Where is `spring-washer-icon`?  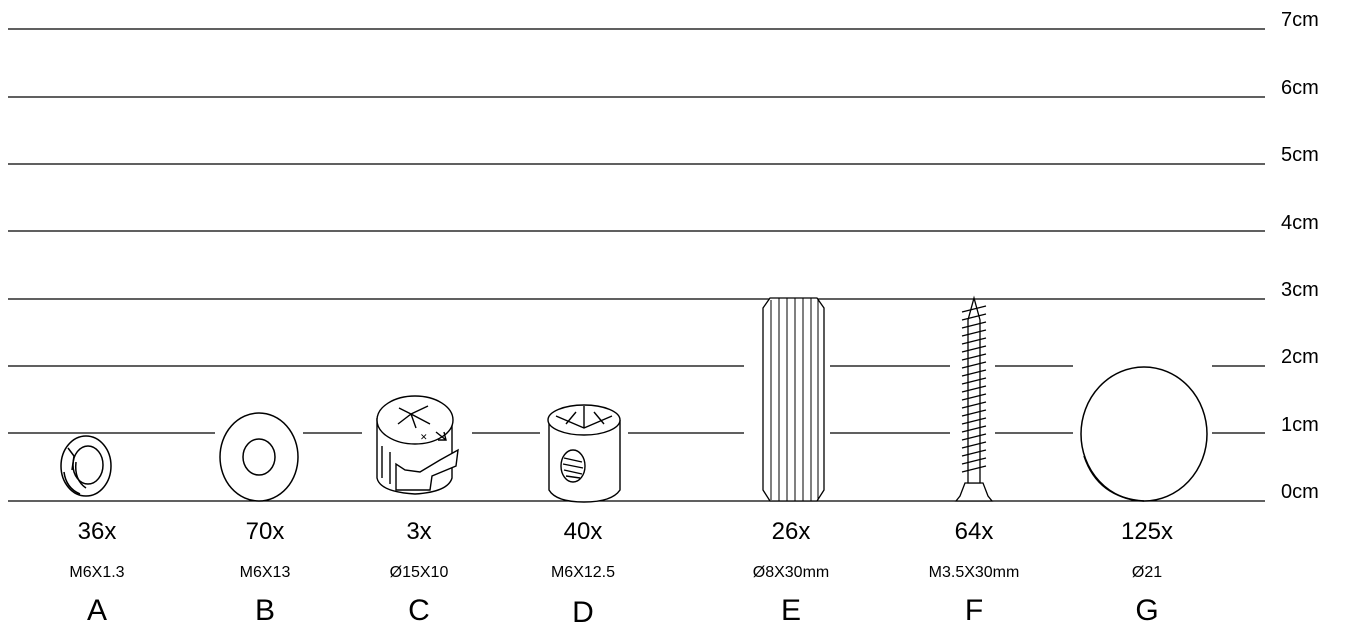 spring-washer-icon is located at coordinates (86, 466).